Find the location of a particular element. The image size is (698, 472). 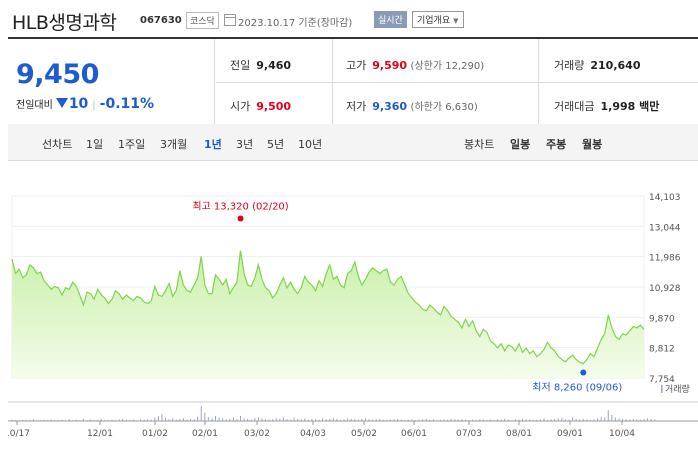

y-tick-label: 10,928 is located at coordinates (665, 289).